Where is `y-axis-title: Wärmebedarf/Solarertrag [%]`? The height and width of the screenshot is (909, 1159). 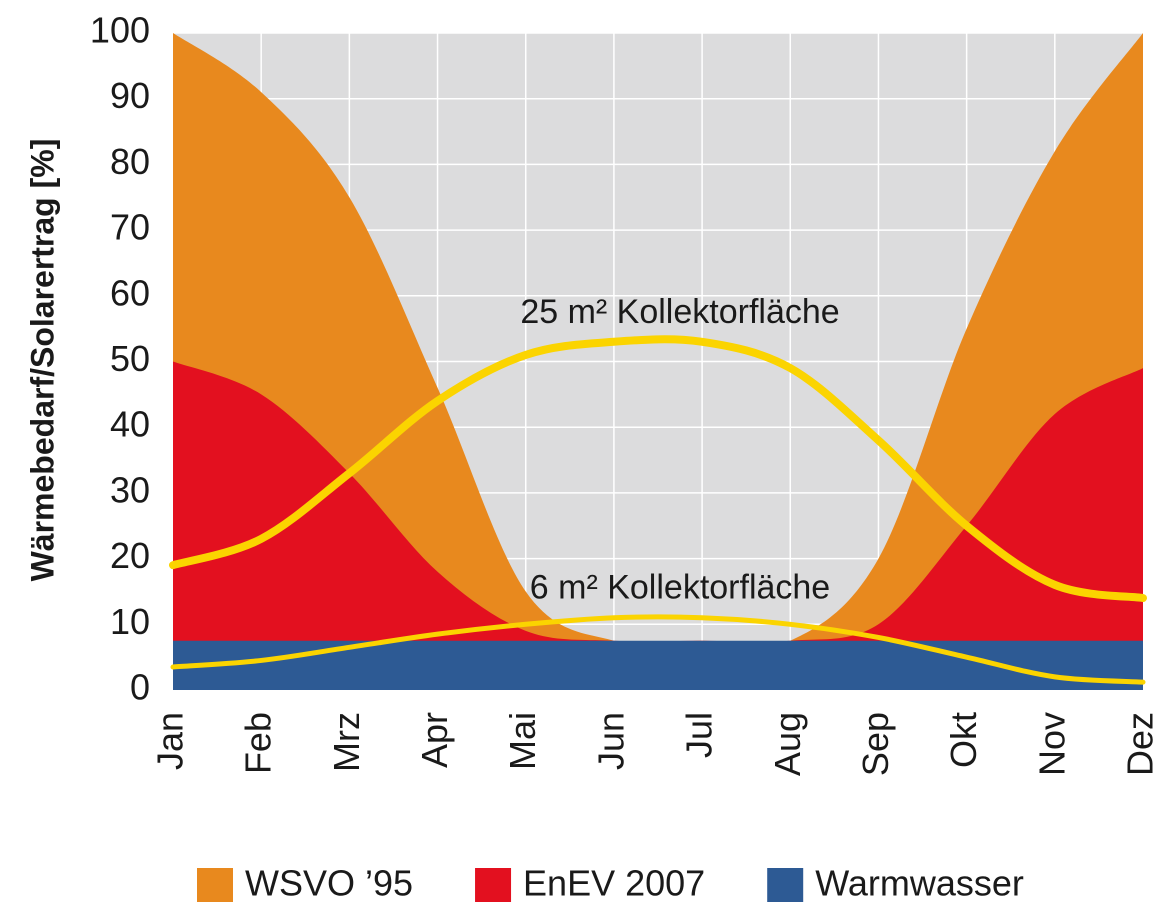 y-axis-title: Wärmebedarf/Solarertrag [%] is located at coordinates (42, 360).